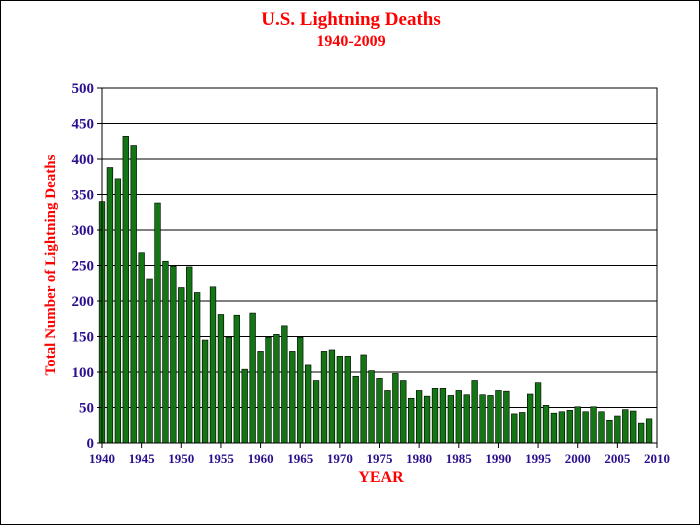  What do you see at coordinates (91, 444) in the screenshot?
I see `y-tick-label: 0` at bounding box center [91, 444].